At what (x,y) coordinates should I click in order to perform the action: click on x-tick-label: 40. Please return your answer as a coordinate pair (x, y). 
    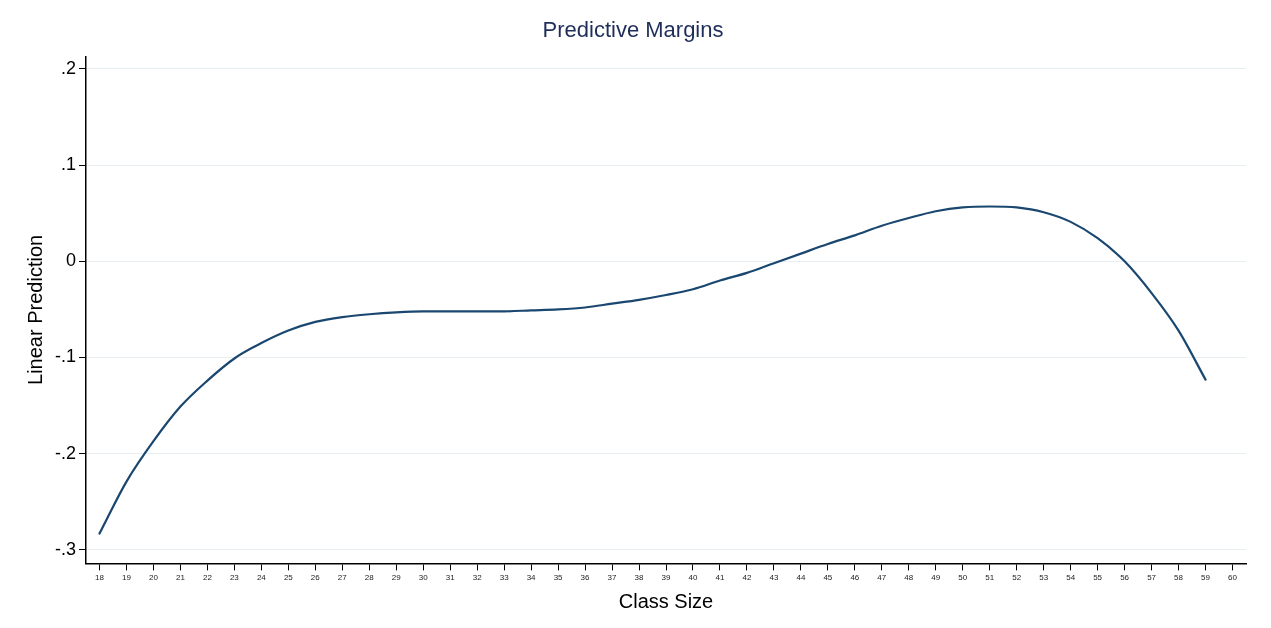
    Looking at the image, I should click on (693, 578).